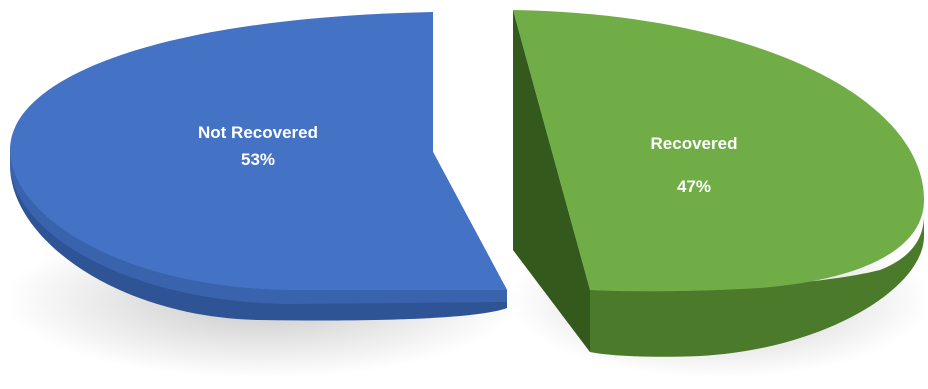  What do you see at coordinates (258, 132) in the screenshot?
I see `slice-label-not-recovered: Not Recovered` at bounding box center [258, 132].